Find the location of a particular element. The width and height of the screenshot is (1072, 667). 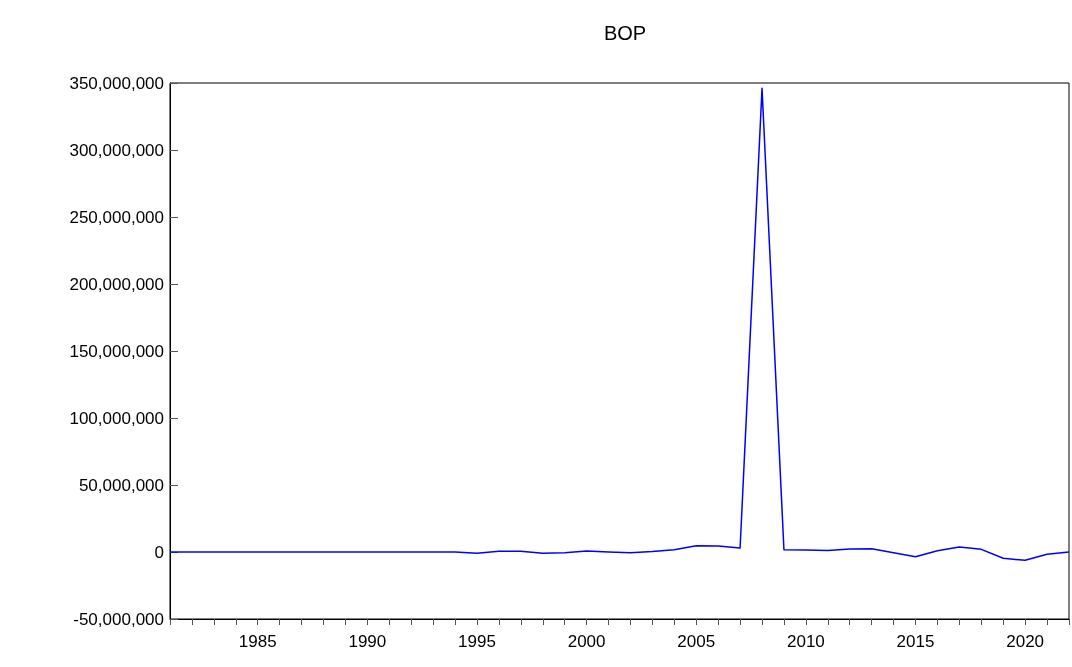

y-tick-label: 300,000,000 is located at coordinates (116, 150).